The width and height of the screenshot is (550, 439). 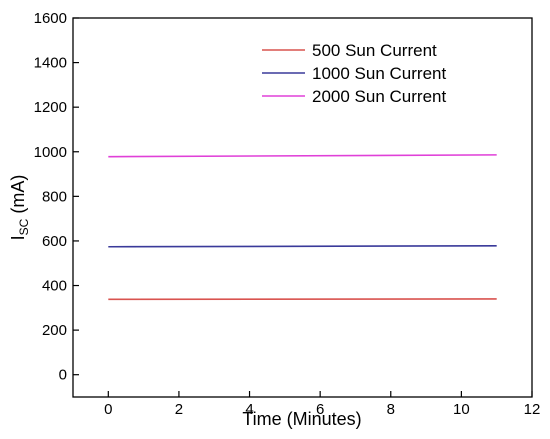 What do you see at coordinates (320, 409) in the screenshot?
I see `x-tick-label: 6` at bounding box center [320, 409].